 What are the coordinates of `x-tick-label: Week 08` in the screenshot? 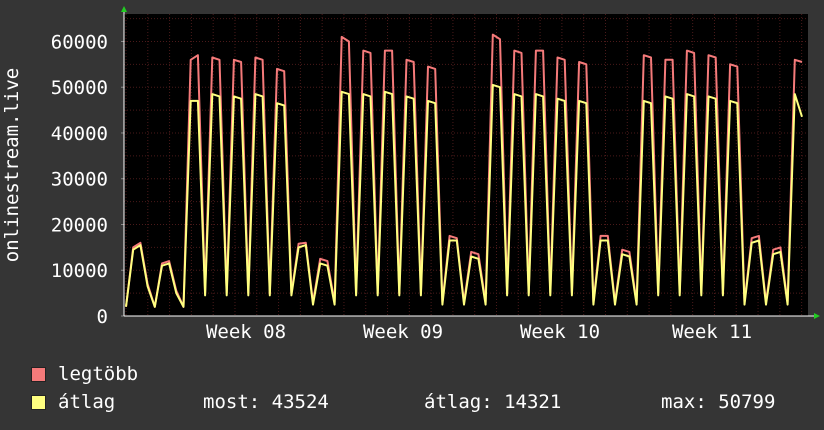 It's located at (246, 332).